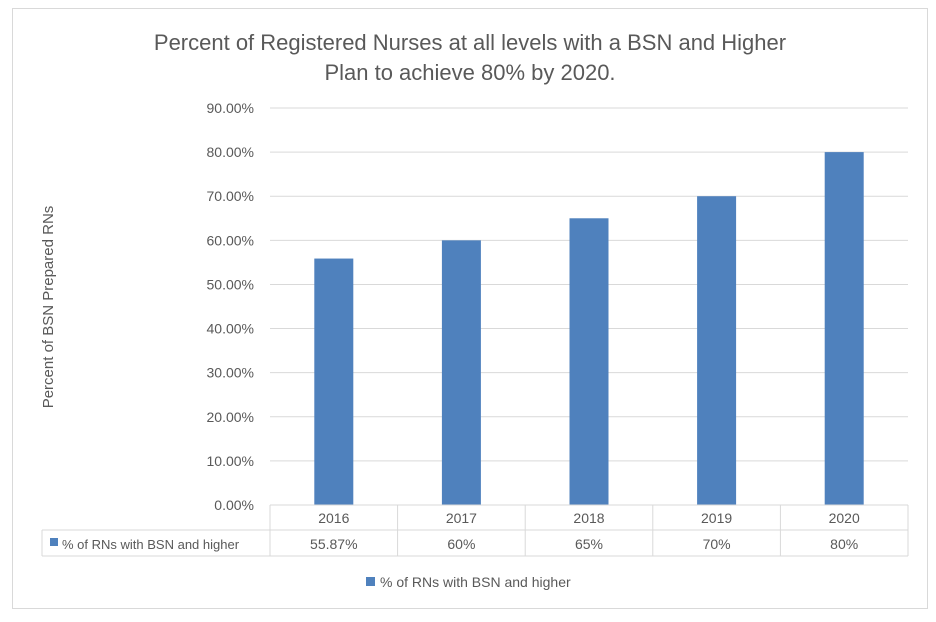  What do you see at coordinates (588, 518) in the screenshot?
I see `x-tick-label: 2018` at bounding box center [588, 518].